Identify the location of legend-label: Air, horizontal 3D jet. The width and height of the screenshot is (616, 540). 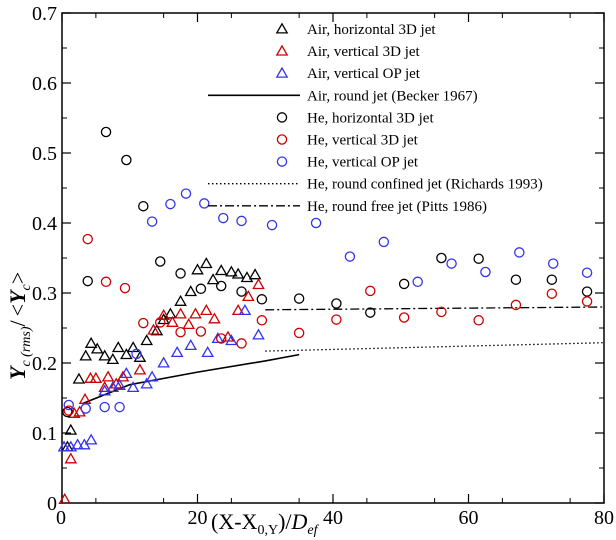
(371, 30).